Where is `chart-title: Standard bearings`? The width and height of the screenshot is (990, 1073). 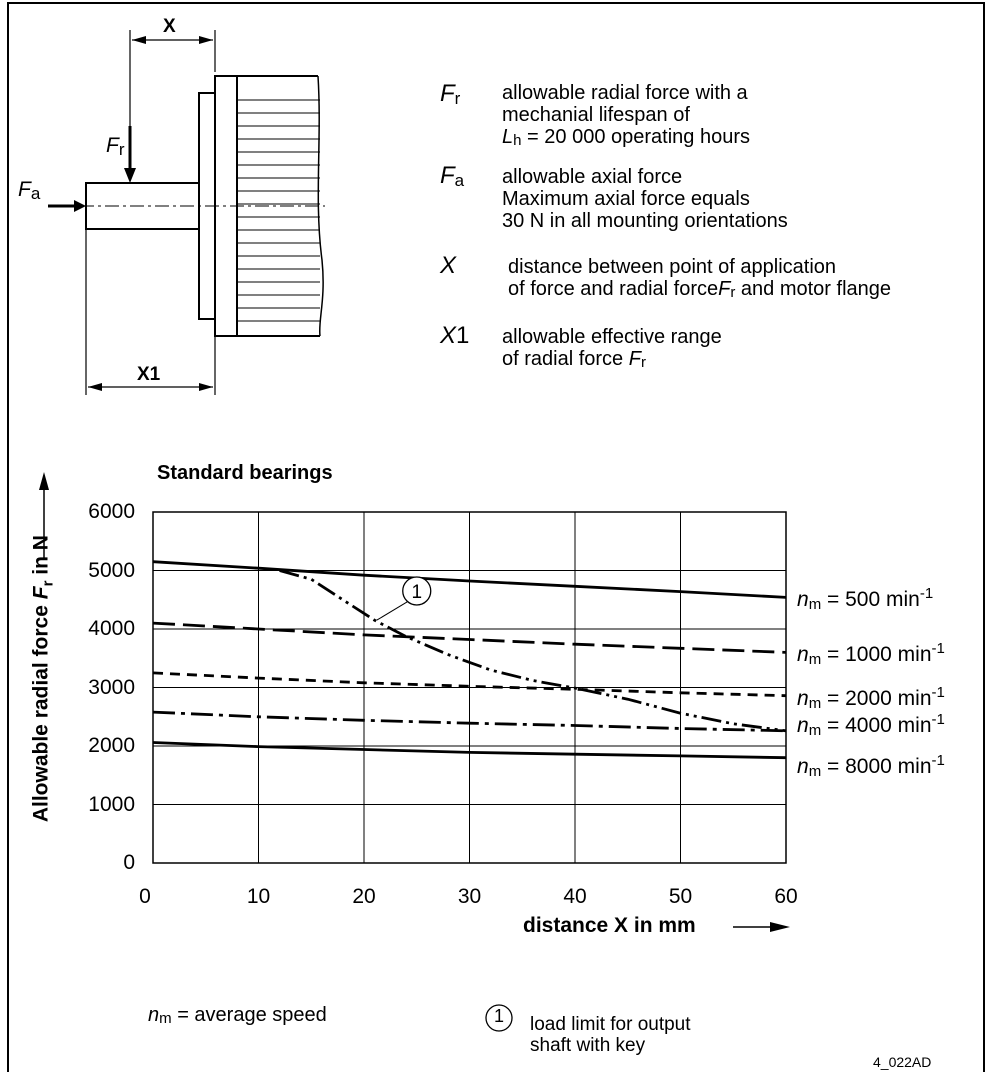 chart-title: Standard bearings is located at coordinates (245, 473).